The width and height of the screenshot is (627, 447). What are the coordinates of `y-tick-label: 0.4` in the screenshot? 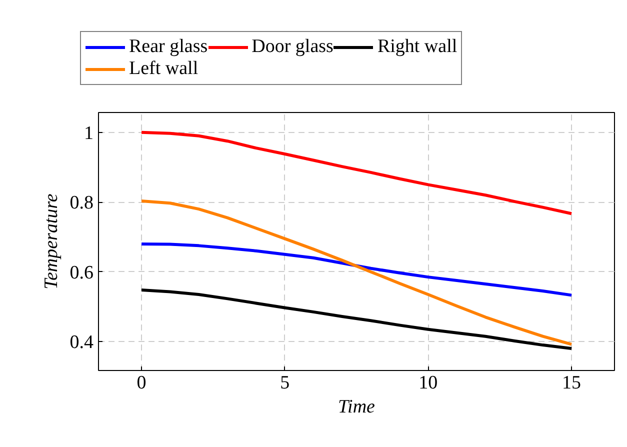 It's located at (82, 343).